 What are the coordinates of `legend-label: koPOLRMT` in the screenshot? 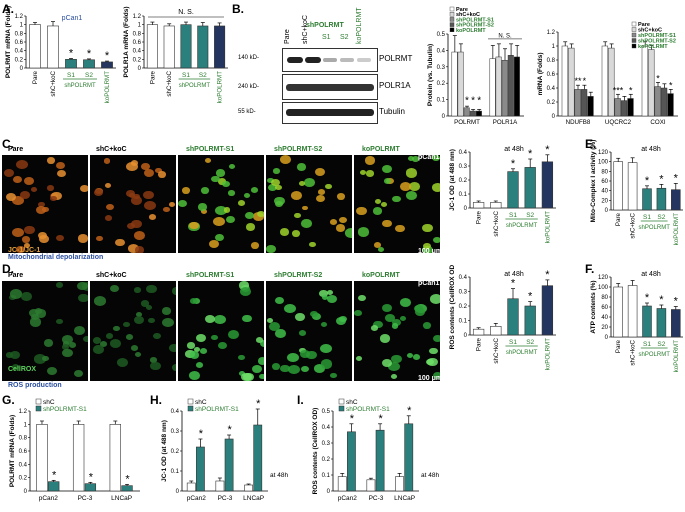 It's located at (653, 47).